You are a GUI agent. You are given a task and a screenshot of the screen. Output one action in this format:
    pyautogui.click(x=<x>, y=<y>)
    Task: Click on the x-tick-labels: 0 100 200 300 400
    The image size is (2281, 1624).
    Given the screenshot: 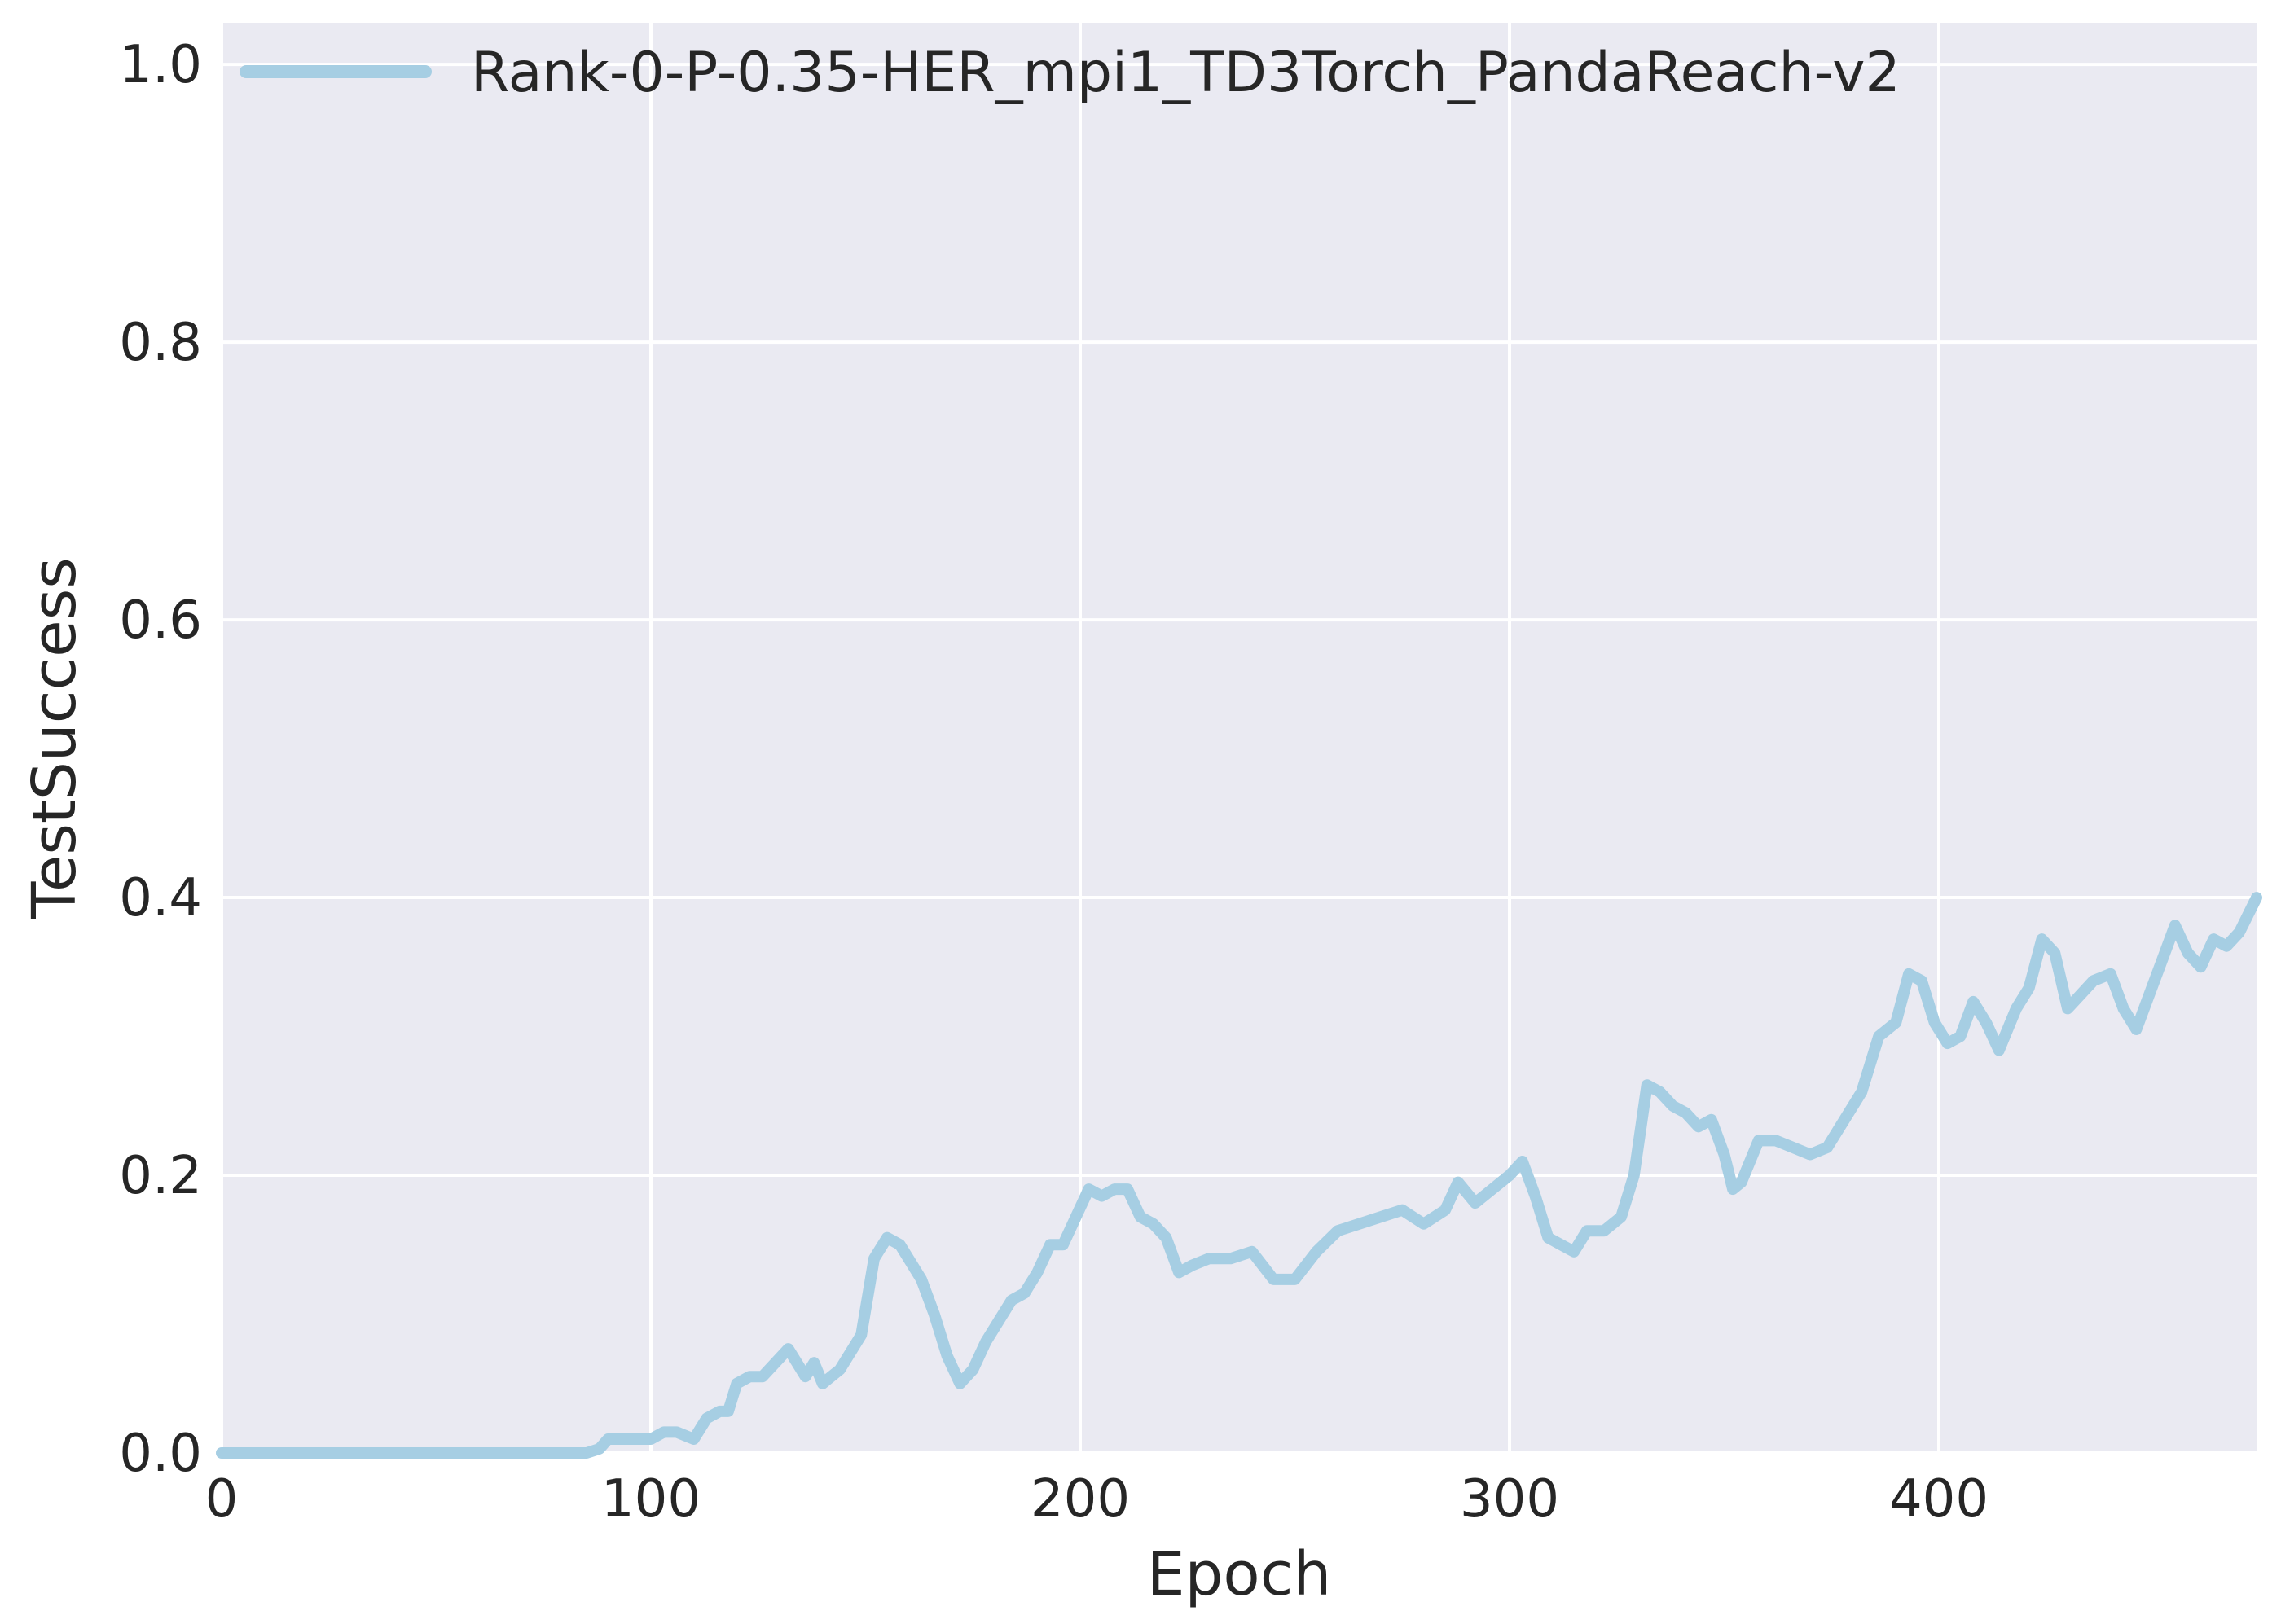 What is the action you would take?
    pyautogui.click(x=1097, y=1499)
    